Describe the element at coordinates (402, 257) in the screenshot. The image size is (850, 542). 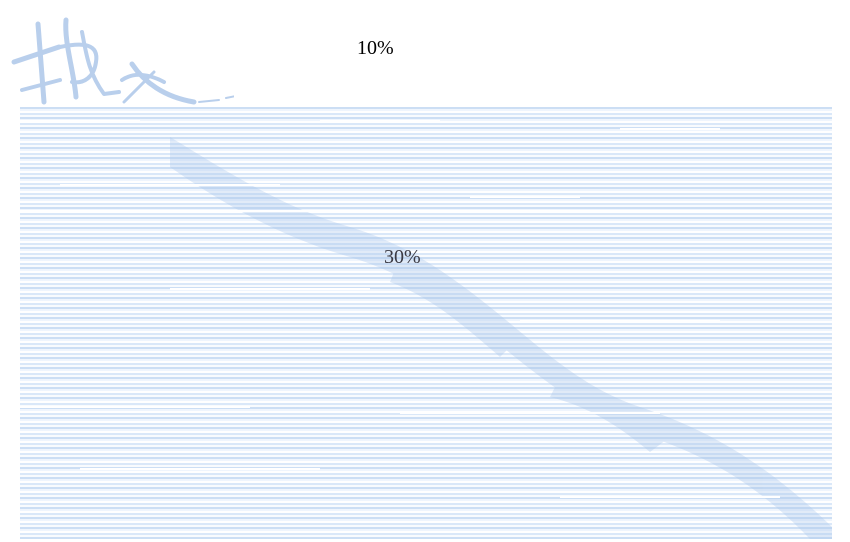
I see `middle-percent-label: 30%` at that location.